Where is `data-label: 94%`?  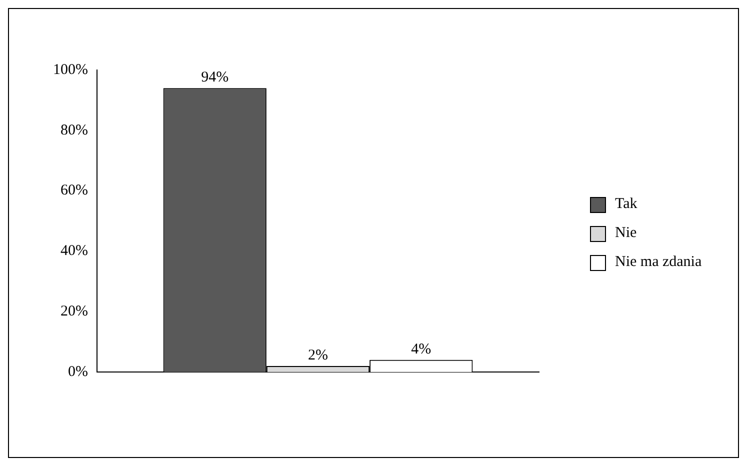 data-label: 94% is located at coordinates (215, 78).